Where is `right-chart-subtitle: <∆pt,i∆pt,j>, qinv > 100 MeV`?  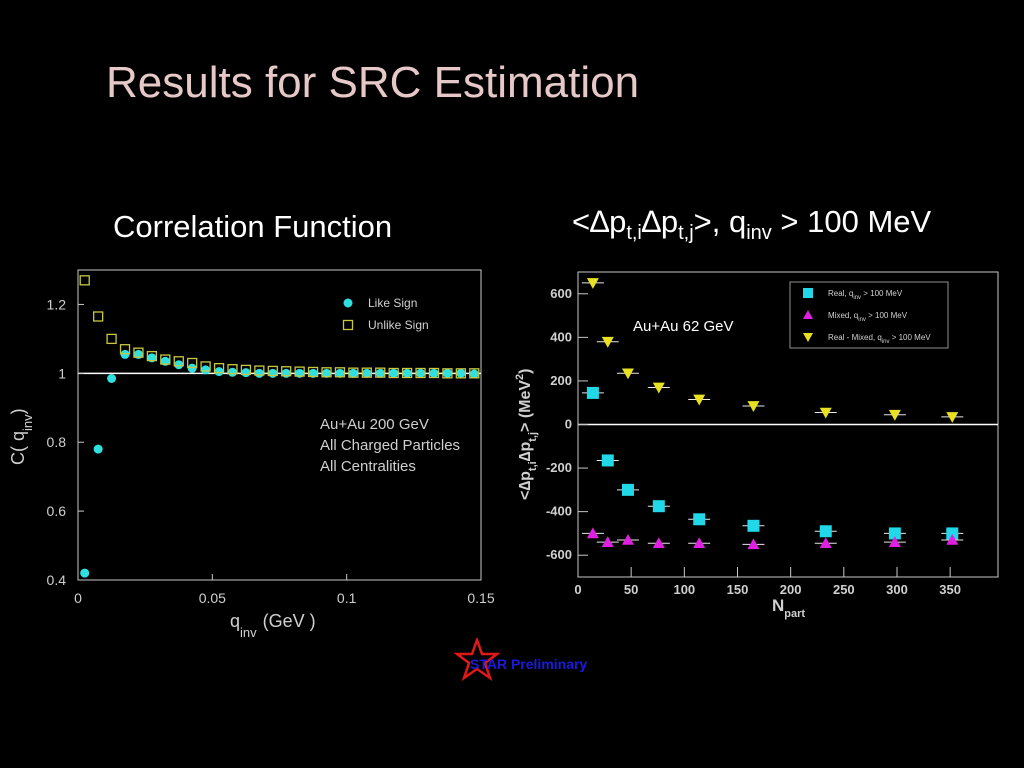
right-chart-subtitle: <∆pt,i∆pt,j>, qinv > 100 MeV is located at coordinates (751, 224).